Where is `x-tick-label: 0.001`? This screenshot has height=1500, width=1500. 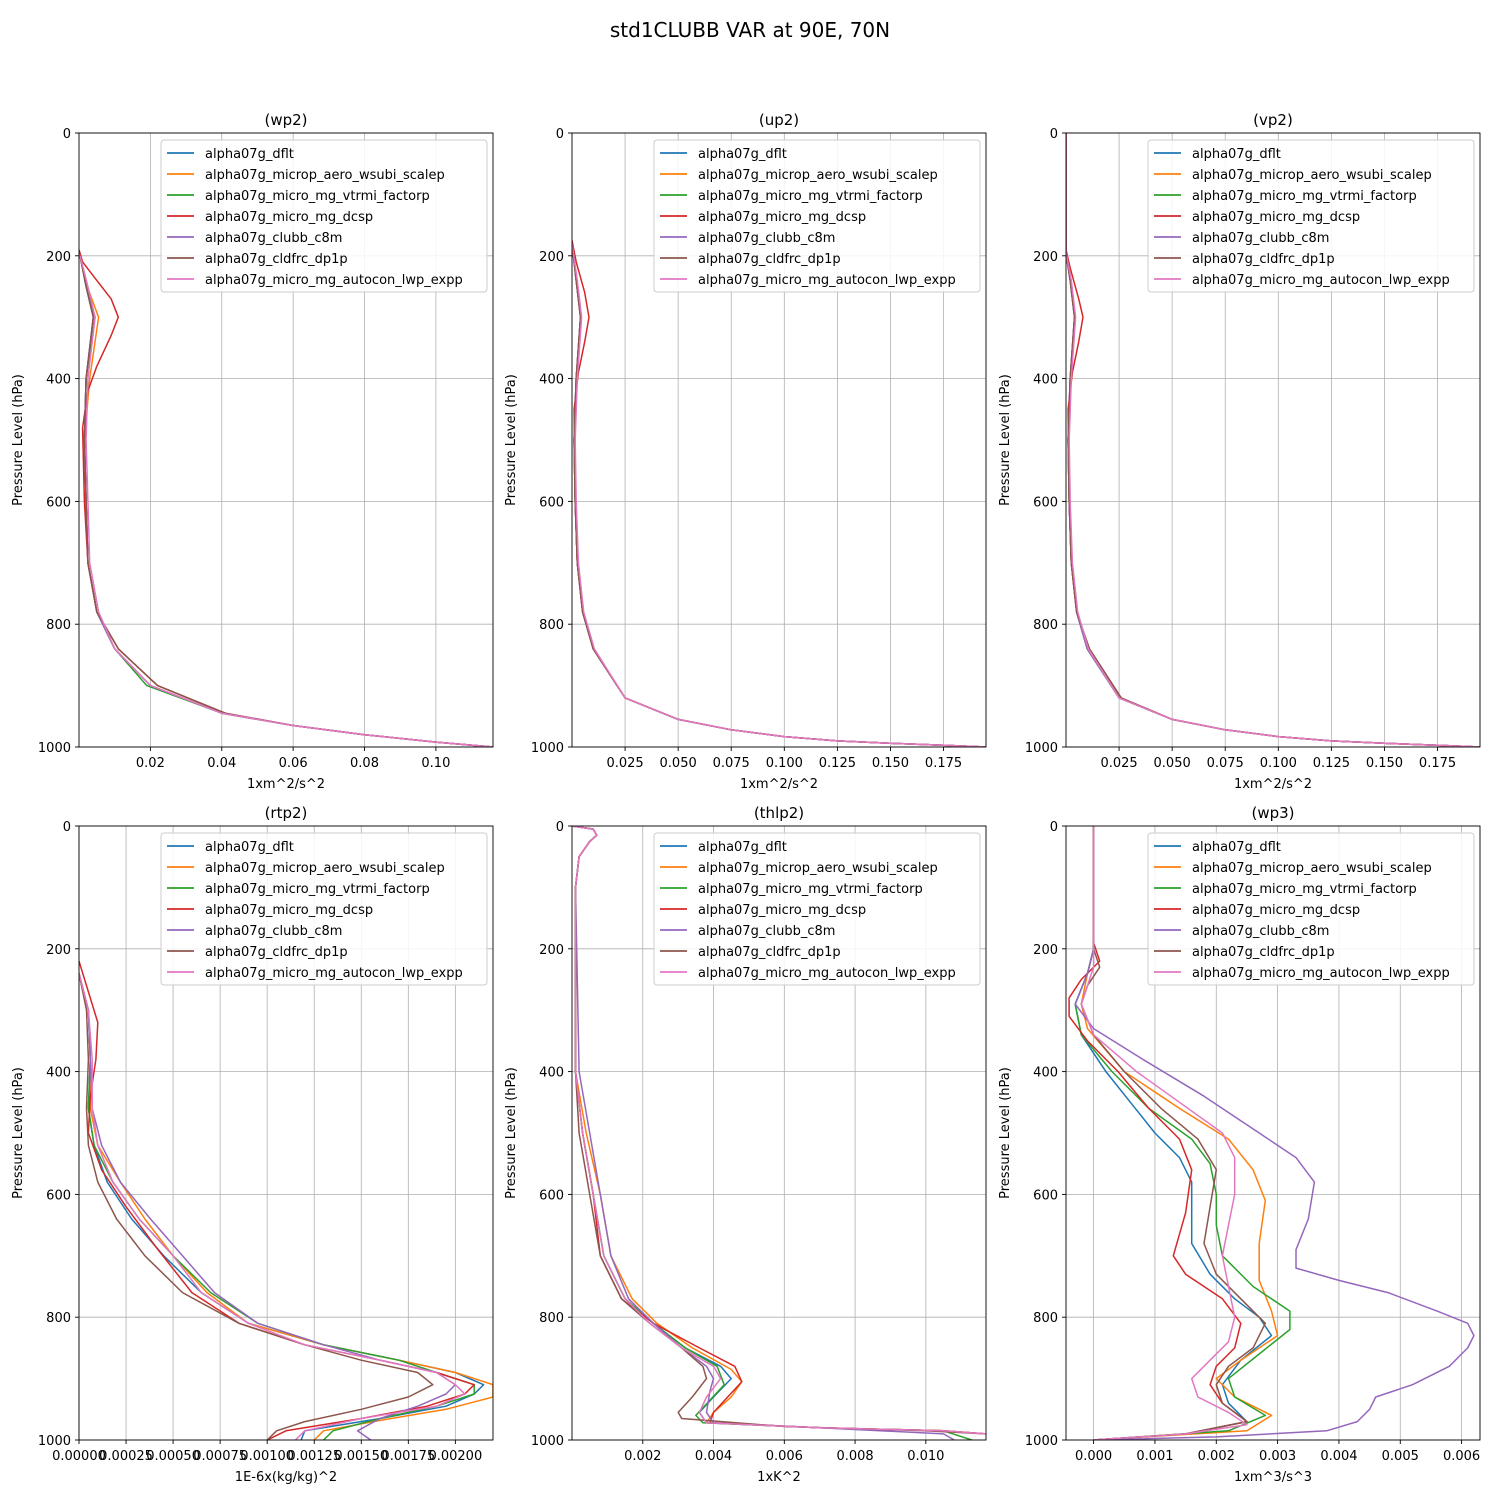 x-tick-label: 0.001 is located at coordinates (1154, 1456).